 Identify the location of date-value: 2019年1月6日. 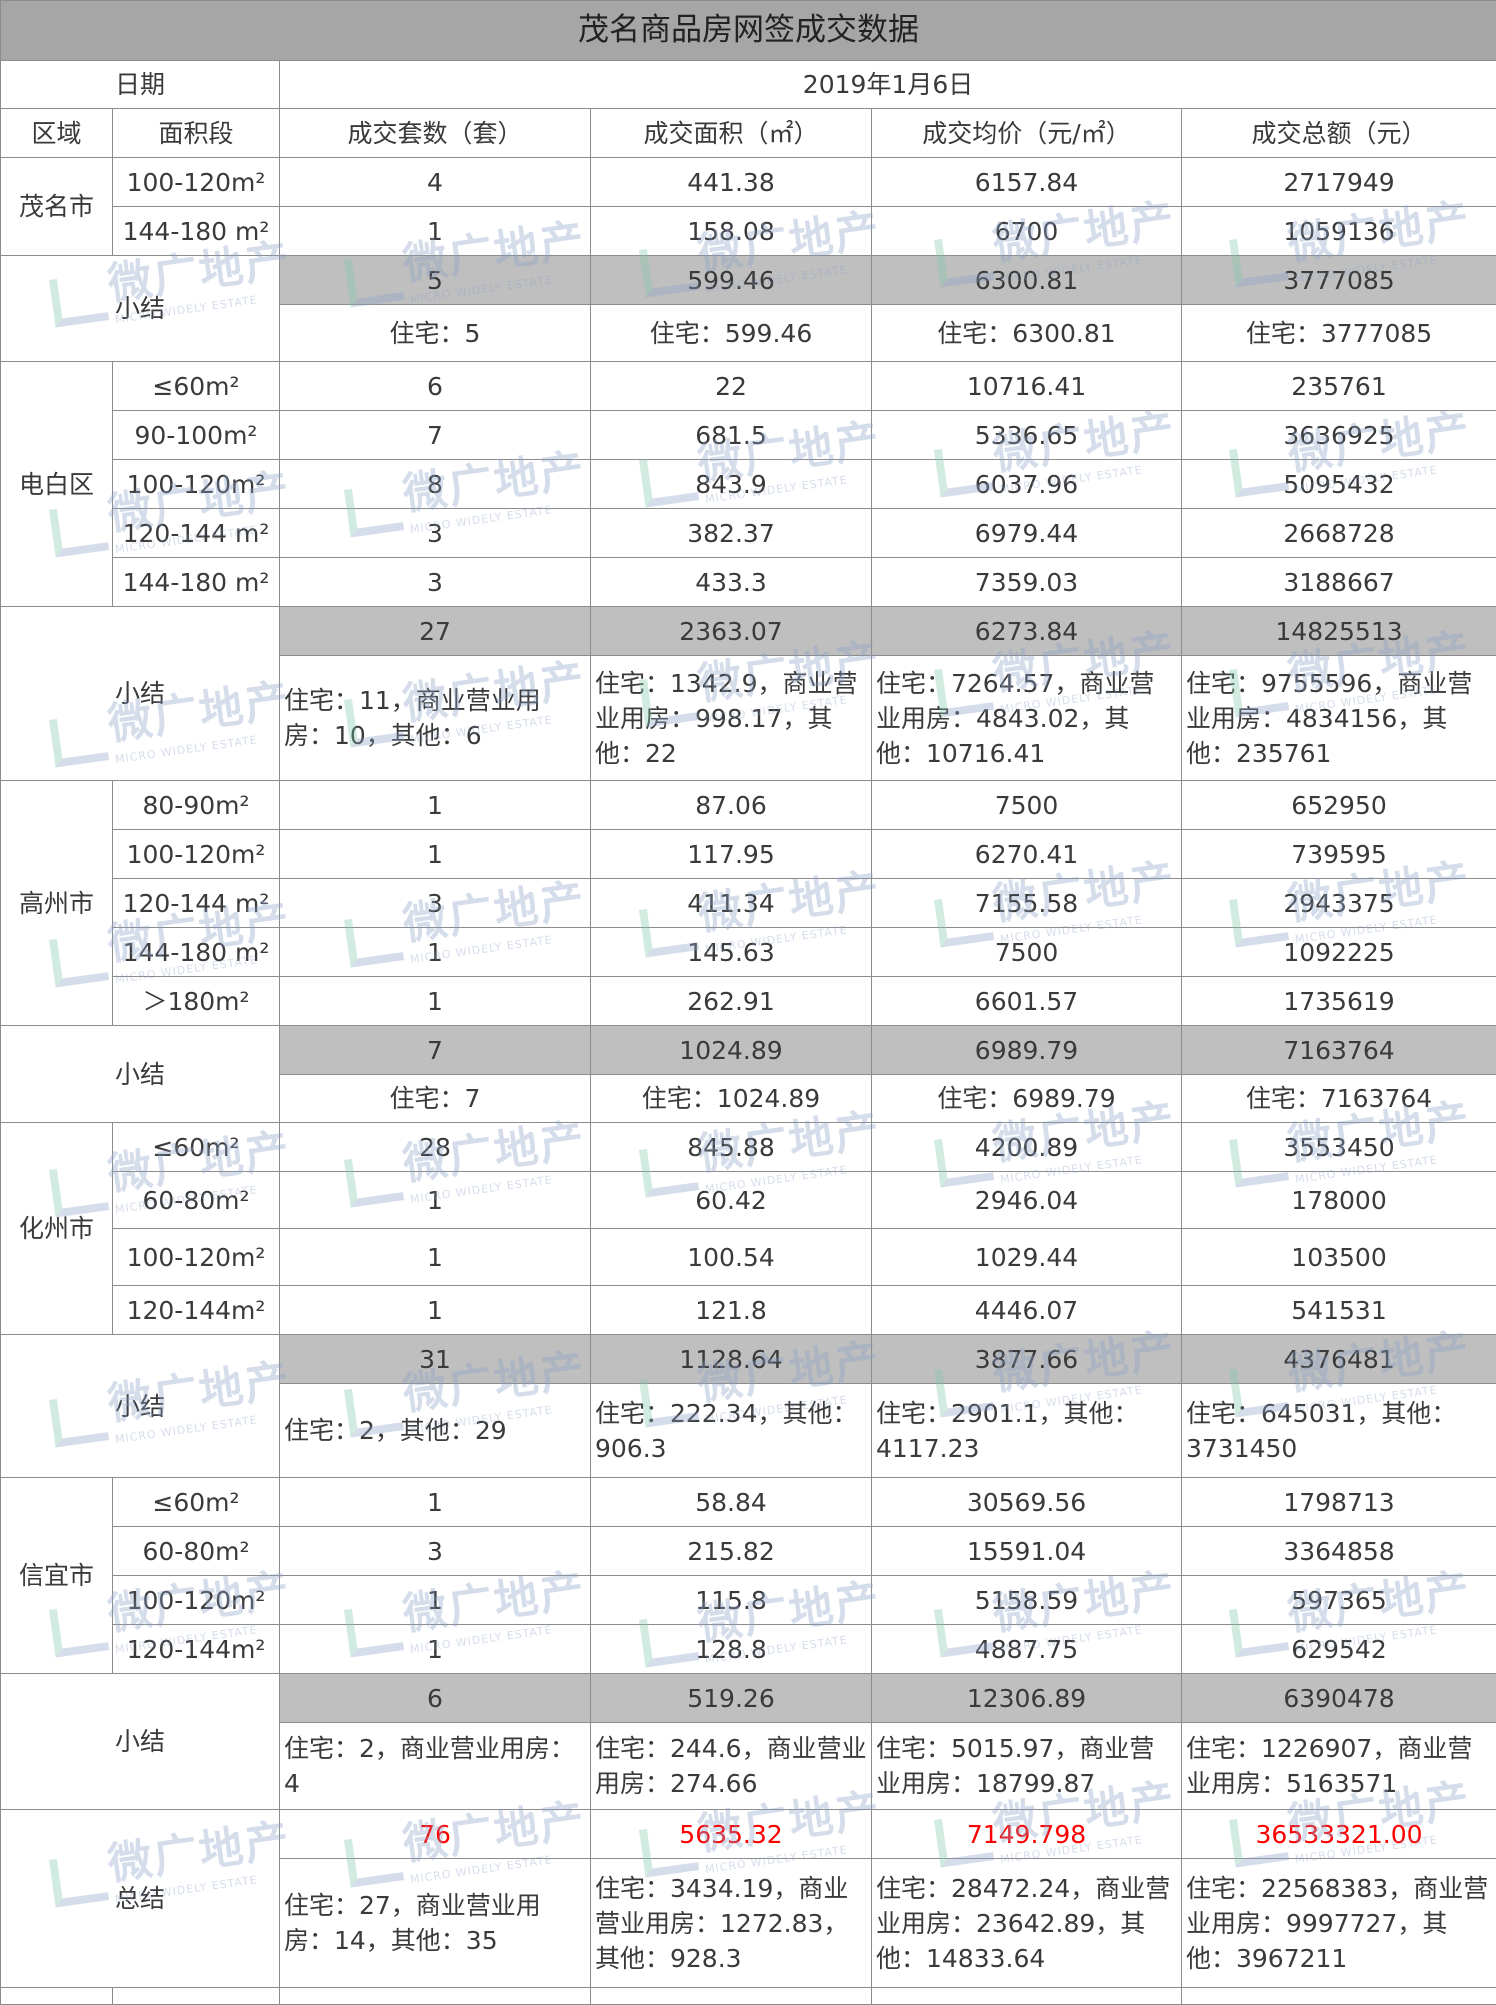
(888, 85).